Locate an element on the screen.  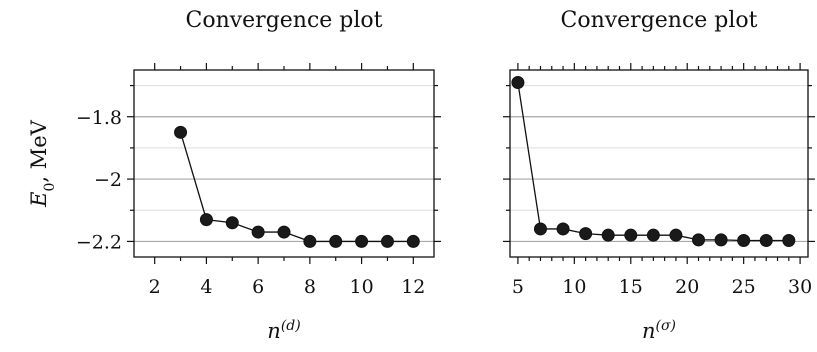
x-tick-label: 20 is located at coordinates (687, 287).